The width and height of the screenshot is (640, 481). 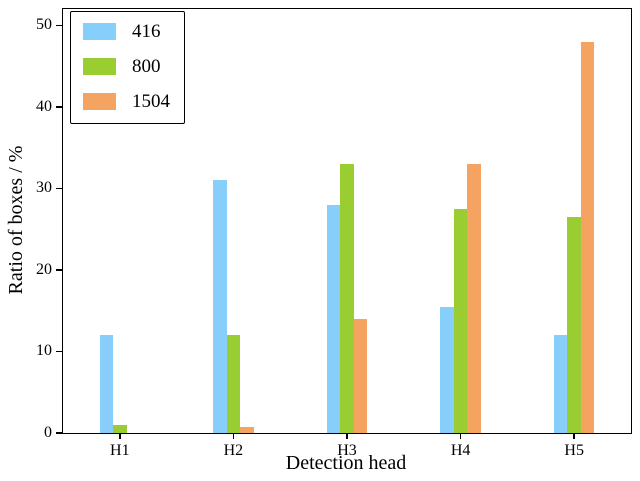 I want to click on y-tick-label: 40, so click(x=44, y=106).